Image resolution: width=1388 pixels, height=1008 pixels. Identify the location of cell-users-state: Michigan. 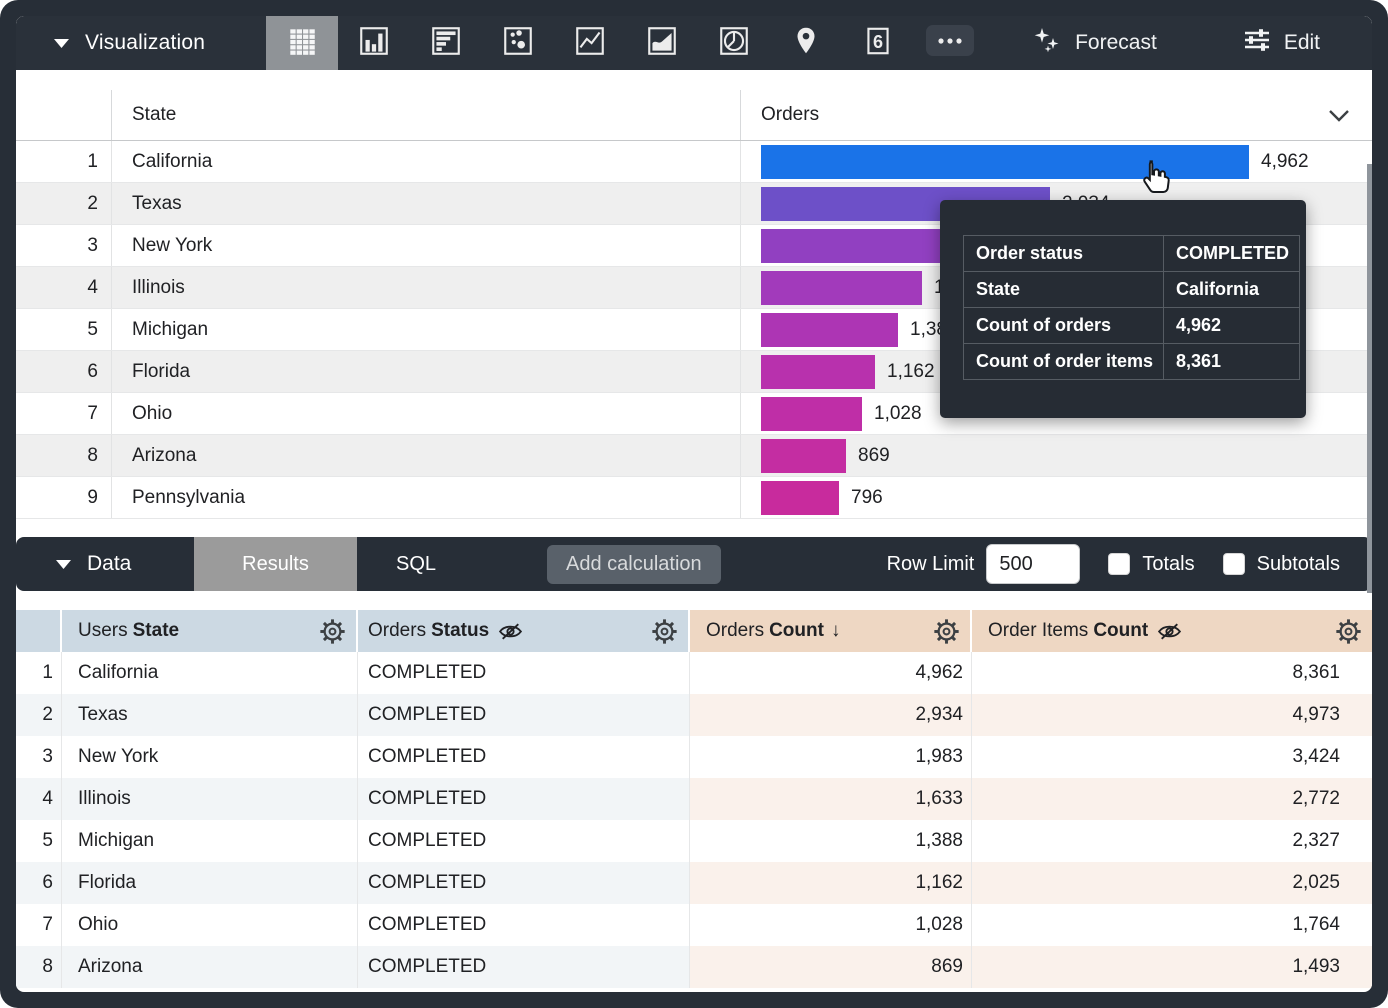
(210, 841).